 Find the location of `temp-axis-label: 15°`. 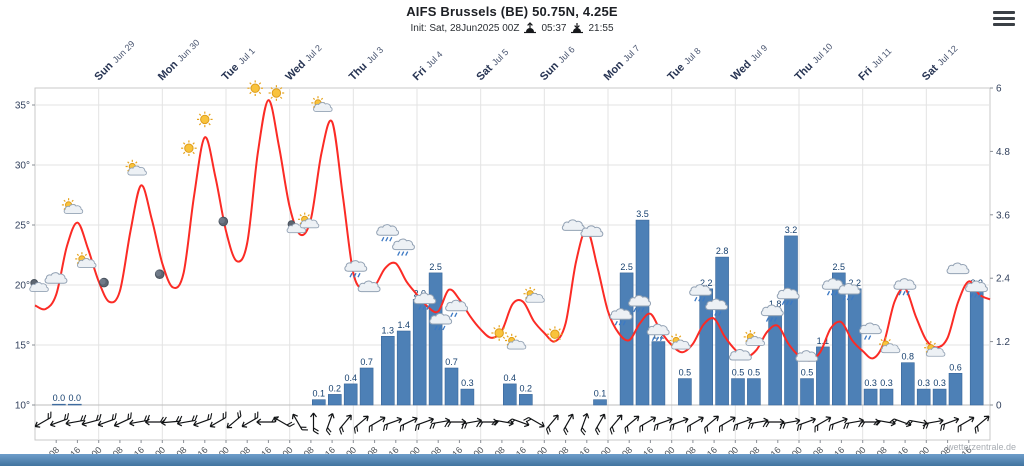

temp-axis-label: 15° is located at coordinates (22, 346).